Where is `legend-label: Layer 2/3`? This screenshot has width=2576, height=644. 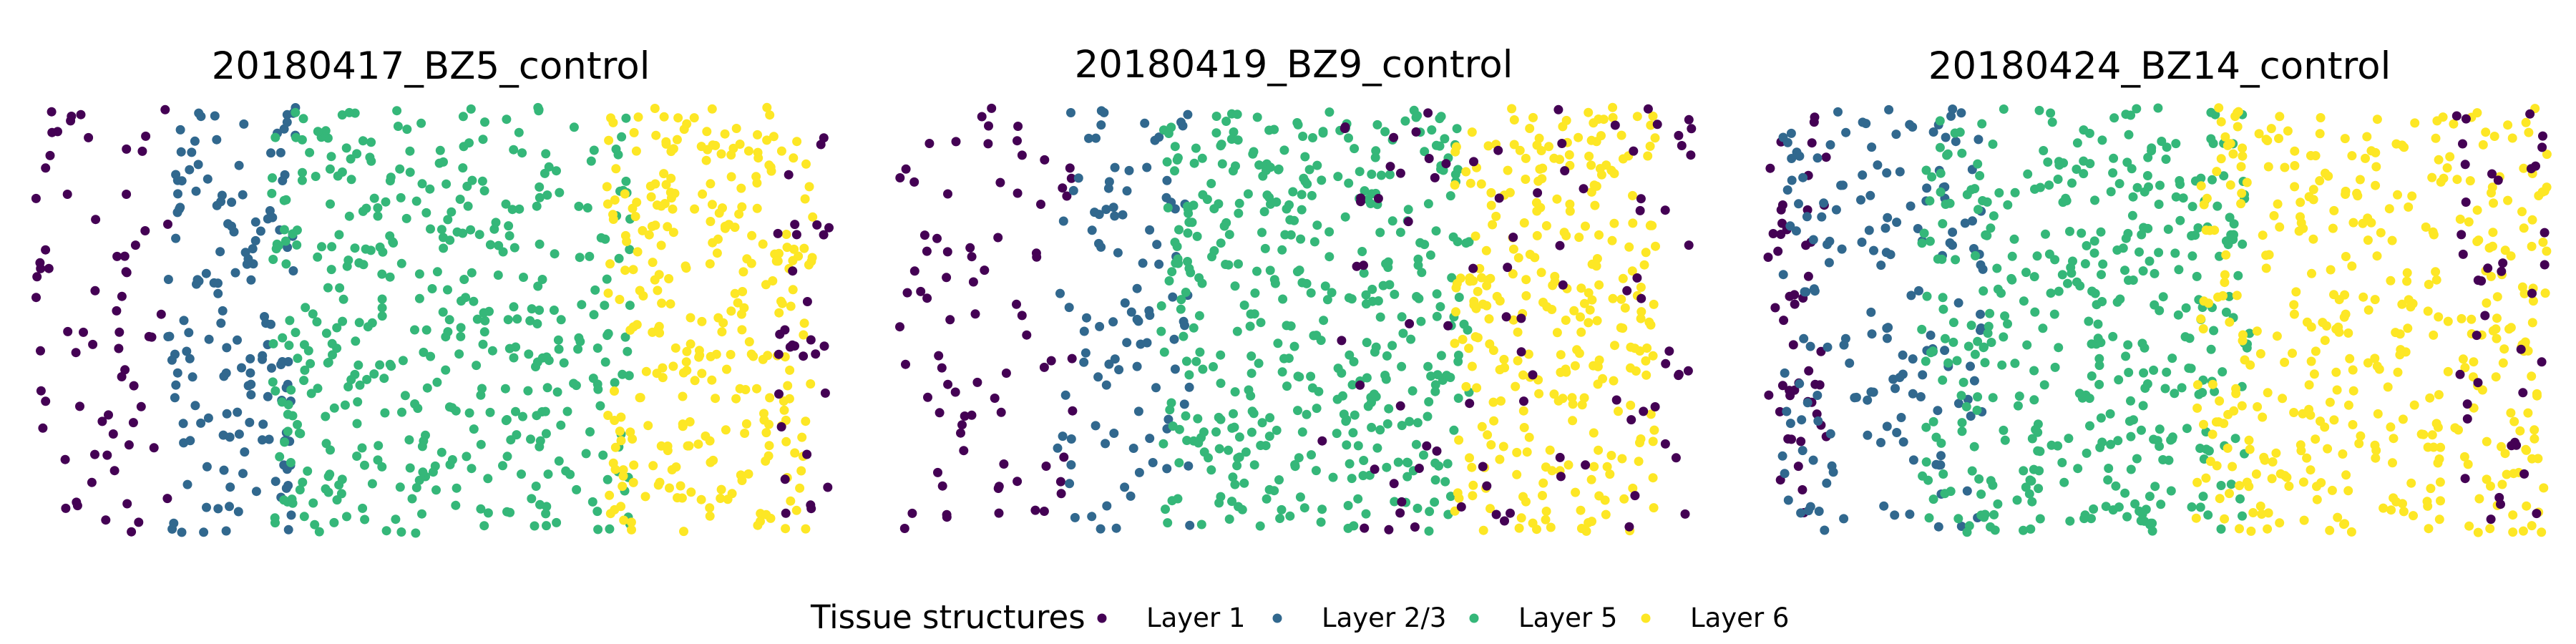 legend-label: Layer 2/3 is located at coordinates (1384, 617).